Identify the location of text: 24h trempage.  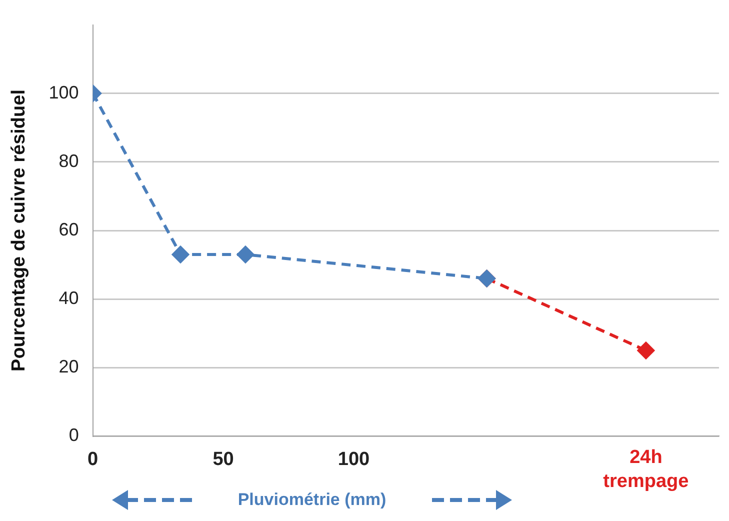
(646, 469).